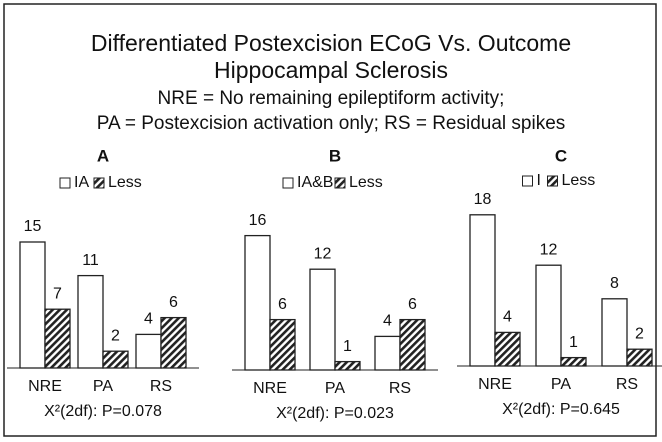 The height and width of the screenshot is (442, 662). I want to click on title-line: Hippocampal Sclerosis, so click(331, 70).